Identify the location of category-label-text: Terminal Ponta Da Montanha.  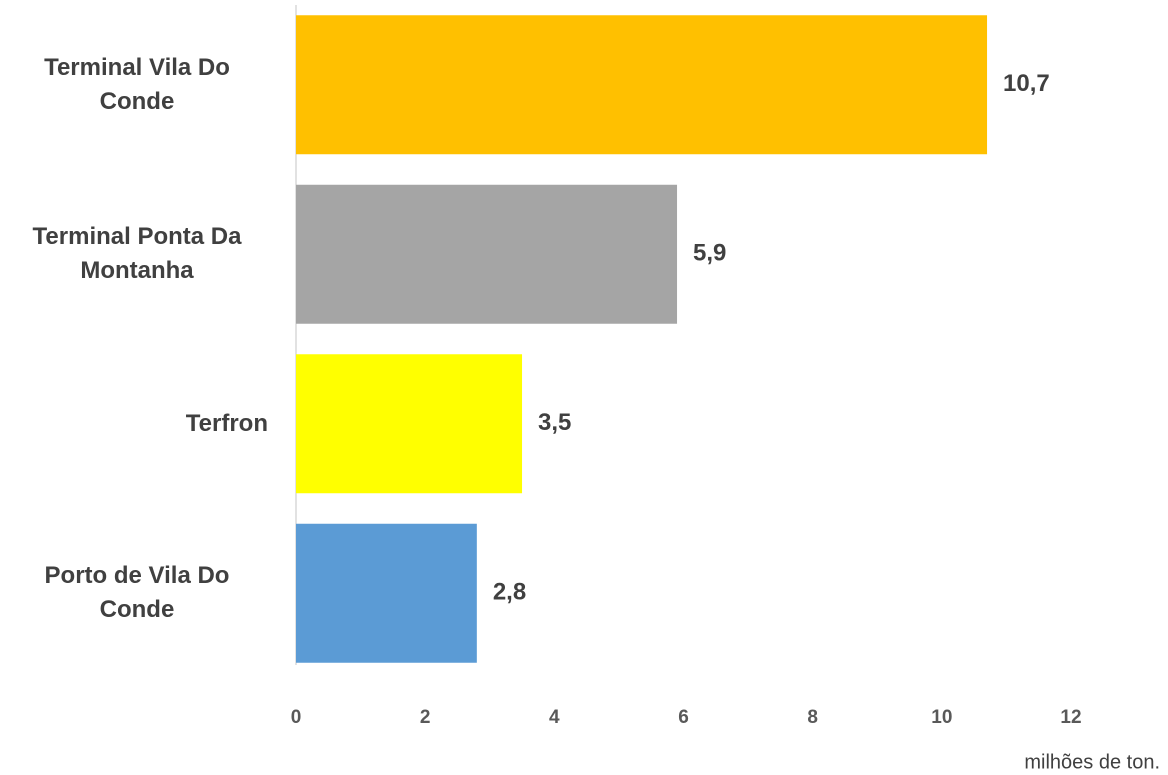
(137, 254).